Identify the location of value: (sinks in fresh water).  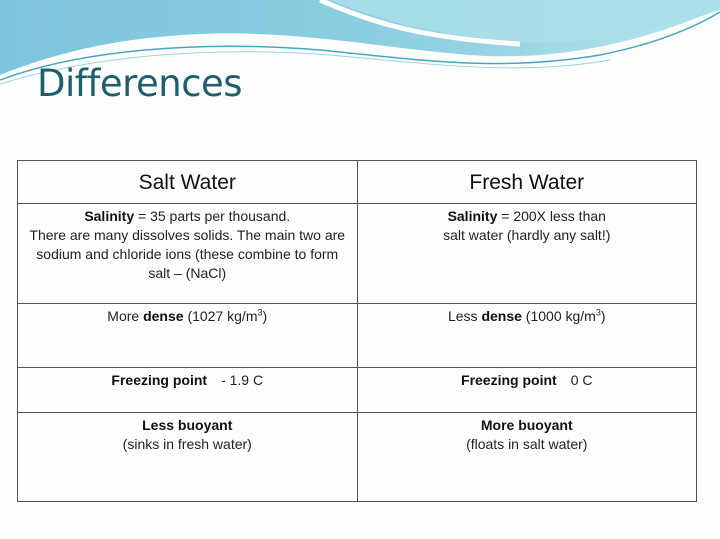
(187, 444).